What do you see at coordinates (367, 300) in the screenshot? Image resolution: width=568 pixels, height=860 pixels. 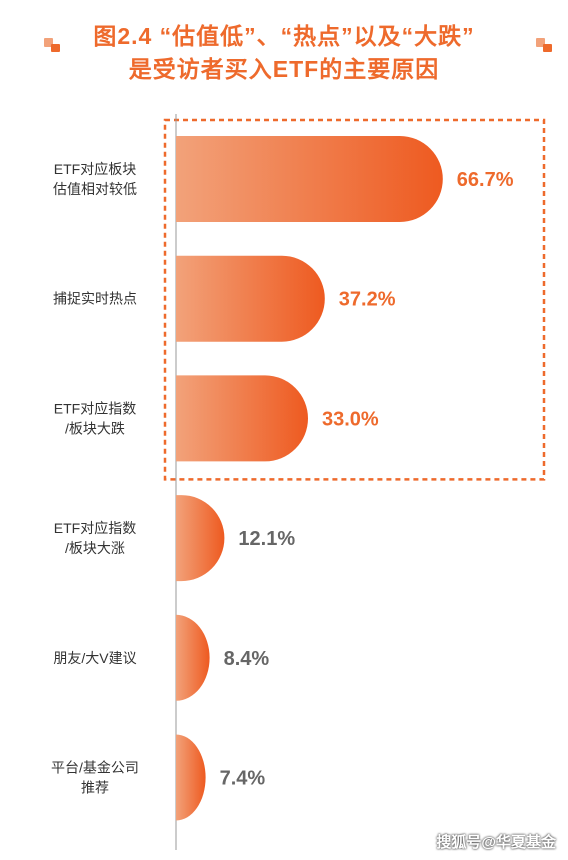 I see `value-label-1: 37.2%` at bounding box center [367, 300].